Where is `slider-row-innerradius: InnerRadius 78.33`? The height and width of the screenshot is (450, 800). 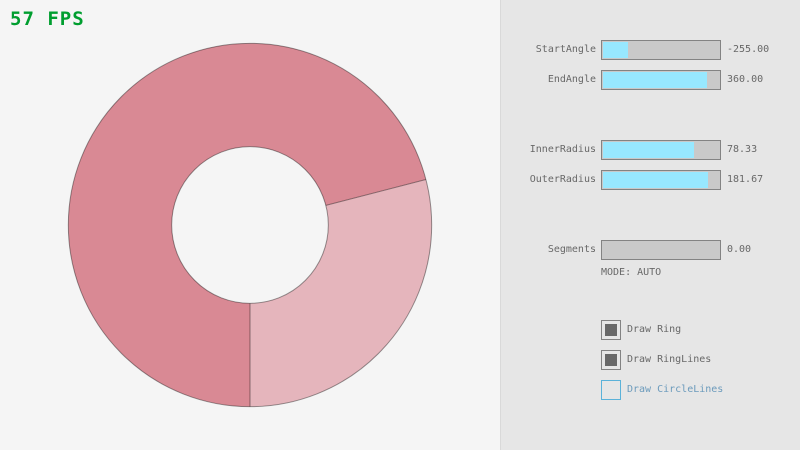
slider-row-innerradius: InnerRadius 78.33 is located at coordinates (650, 150).